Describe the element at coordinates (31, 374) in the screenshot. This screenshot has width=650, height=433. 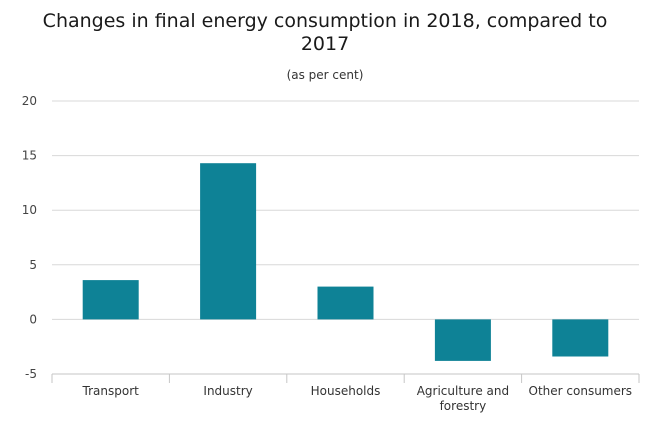
I see `y-tick-label: -5` at that location.